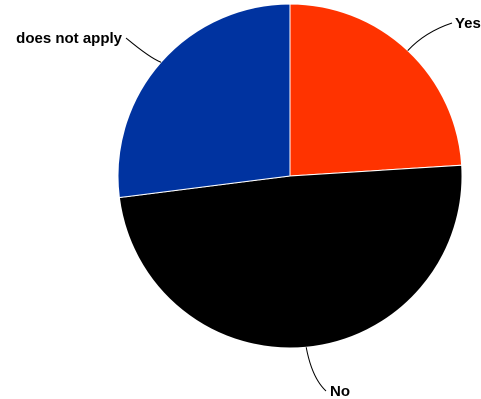  Describe the element at coordinates (430, 36) in the screenshot. I see `leader-line-yes` at that location.